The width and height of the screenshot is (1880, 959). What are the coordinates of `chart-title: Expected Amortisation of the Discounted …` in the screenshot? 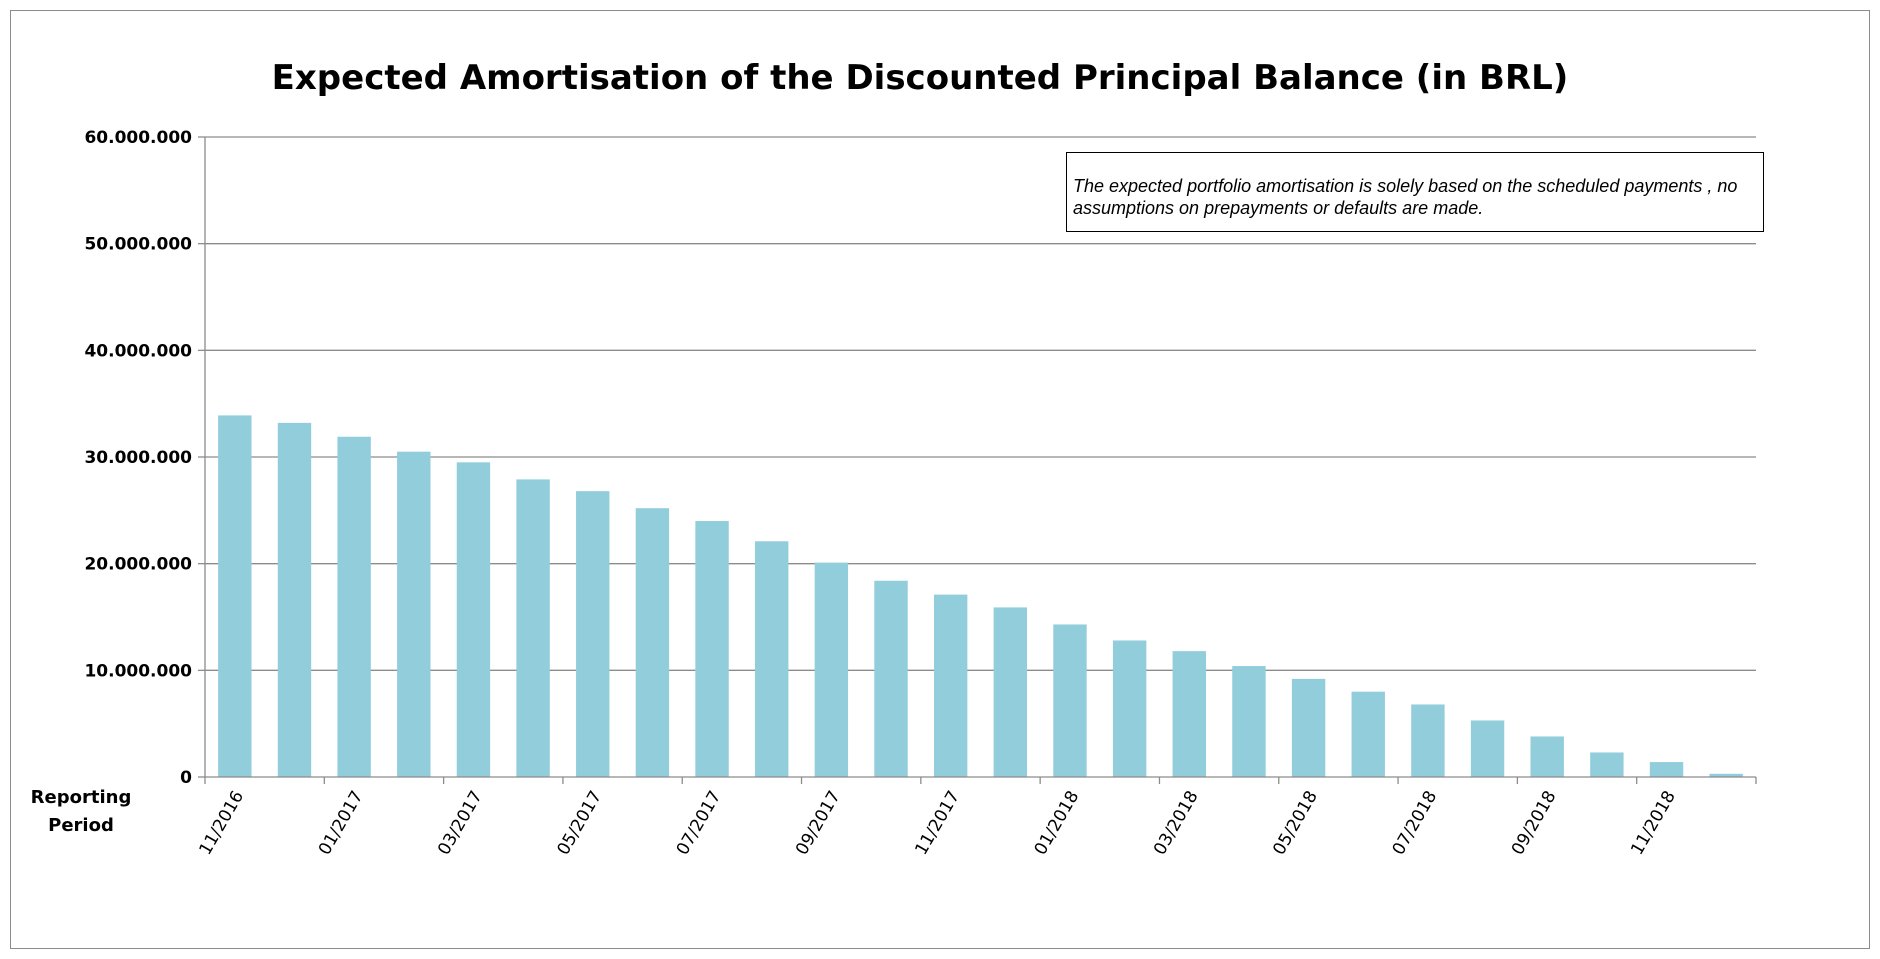 It's located at (920, 78).